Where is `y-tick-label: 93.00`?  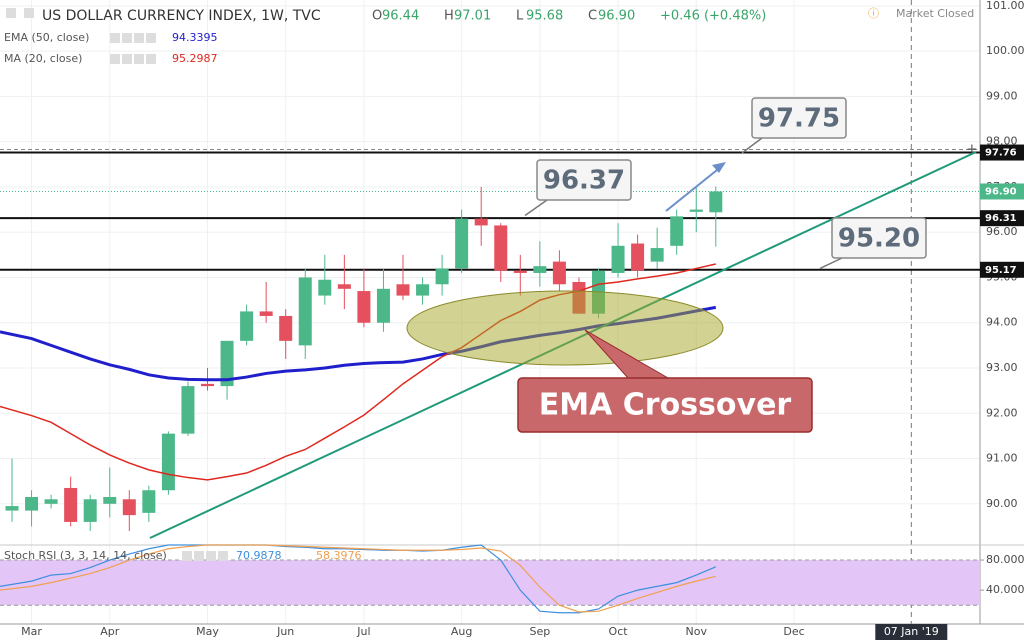
y-tick-label: 93.00 is located at coordinates (1002, 367).